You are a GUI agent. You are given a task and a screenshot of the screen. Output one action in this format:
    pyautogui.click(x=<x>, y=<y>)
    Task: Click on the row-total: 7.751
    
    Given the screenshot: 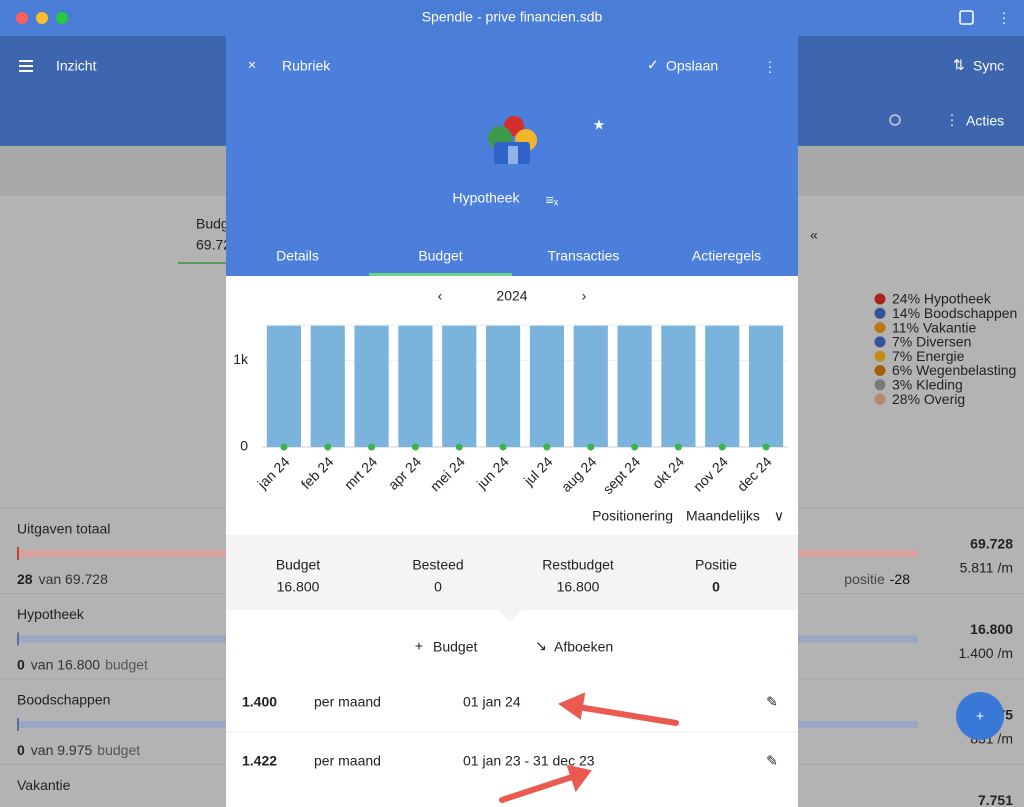 What is the action you would take?
    pyautogui.click(x=995, y=799)
    